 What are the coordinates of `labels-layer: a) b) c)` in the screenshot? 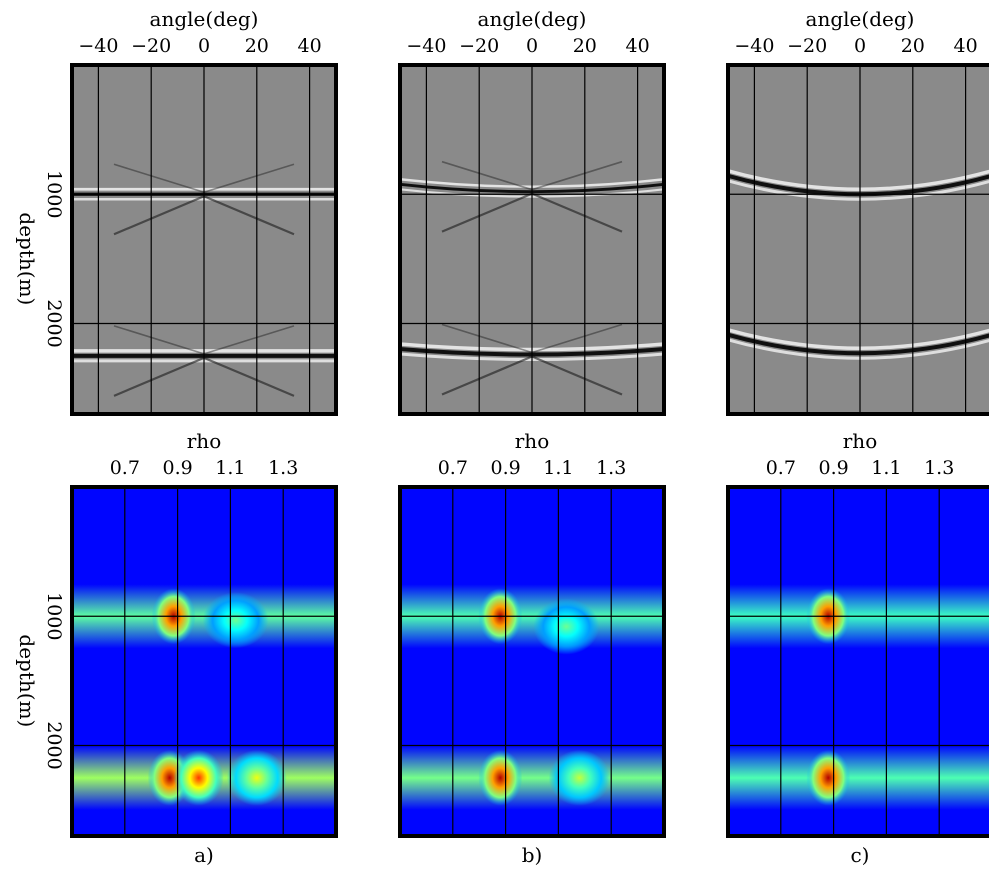 It's located at (531, 855).